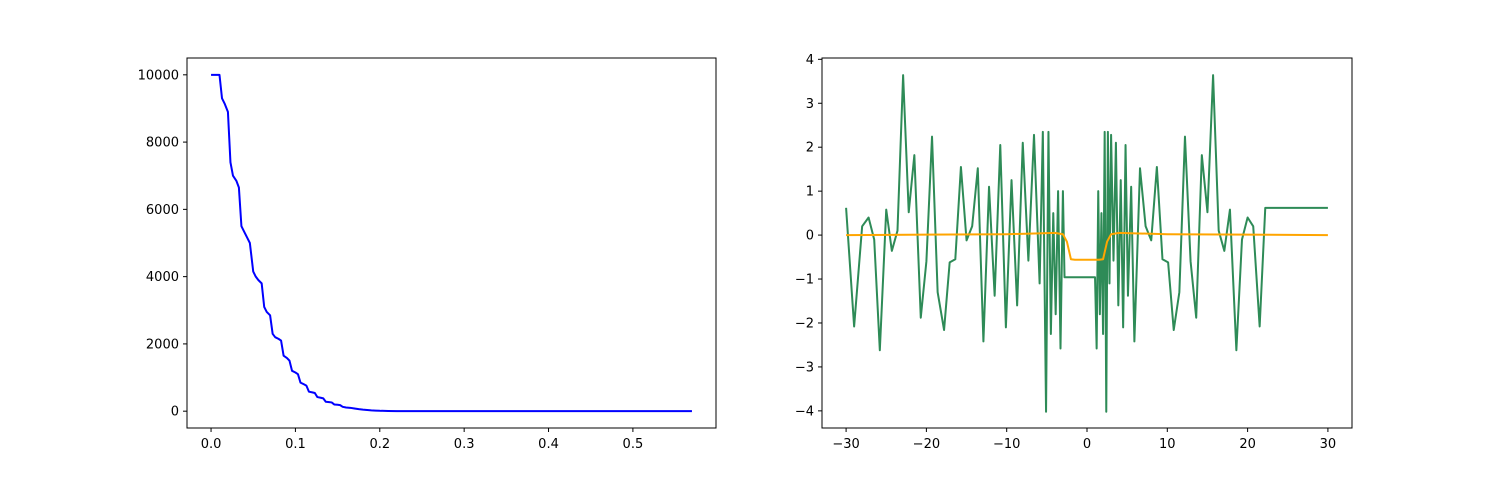 The width and height of the screenshot is (1500, 480). What do you see at coordinates (804, 367) in the screenshot?
I see `right-y-tick-label: −3` at bounding box center [804, 367].